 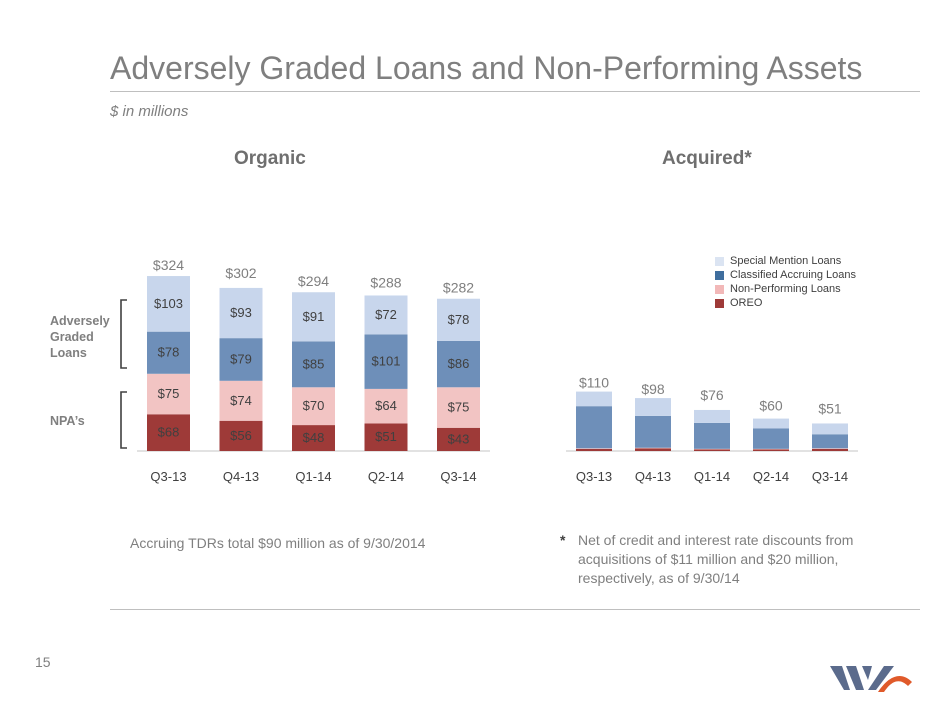 I want to click on bar-value-label: $51, so click(x=386, y=436).